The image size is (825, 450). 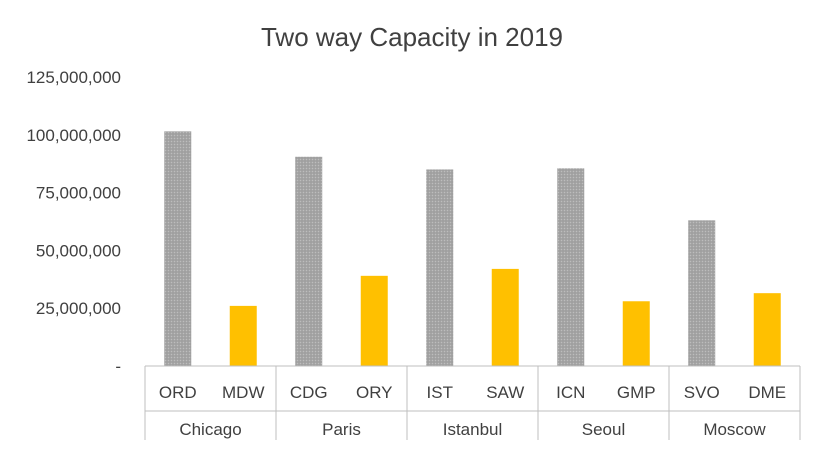 I want to click on city-label: Paris, so click(x=341, y=429).